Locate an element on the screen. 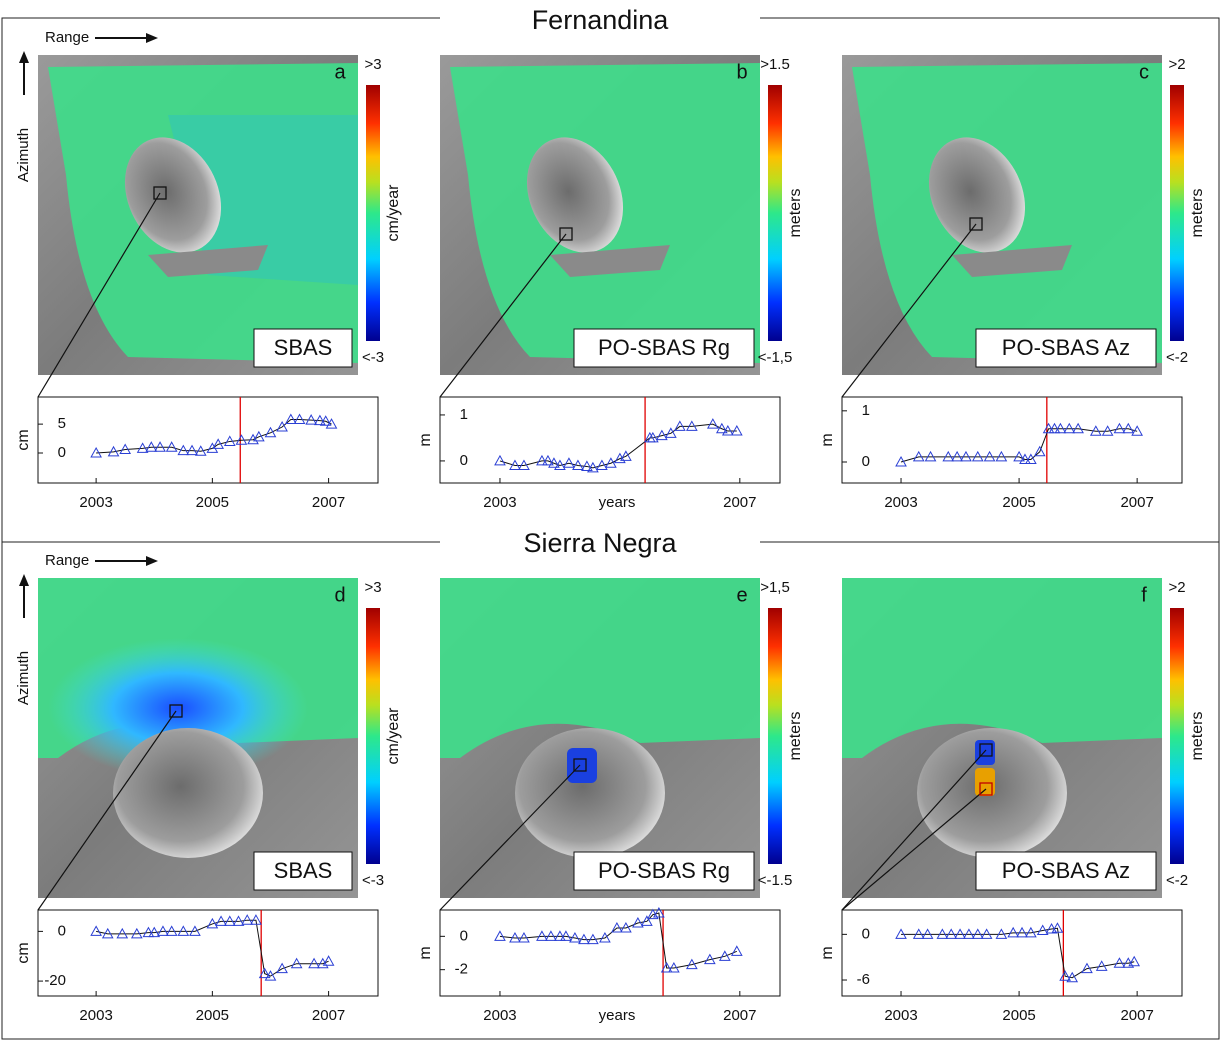  x-tick-label: 2005 is located at coordinates (1018, 1015).